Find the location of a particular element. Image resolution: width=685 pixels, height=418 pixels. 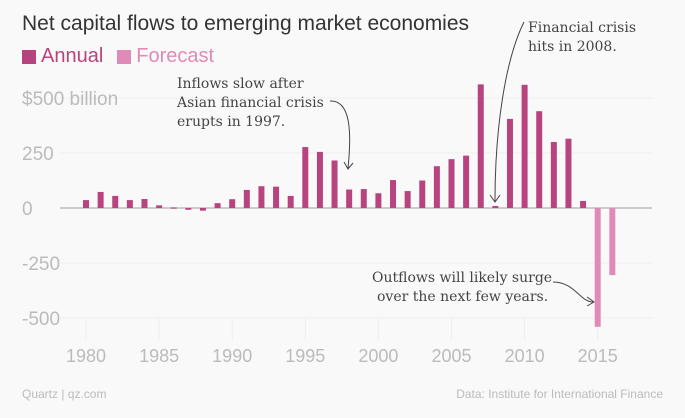

bar-annual-1990 is located at coordinates (232, 203).